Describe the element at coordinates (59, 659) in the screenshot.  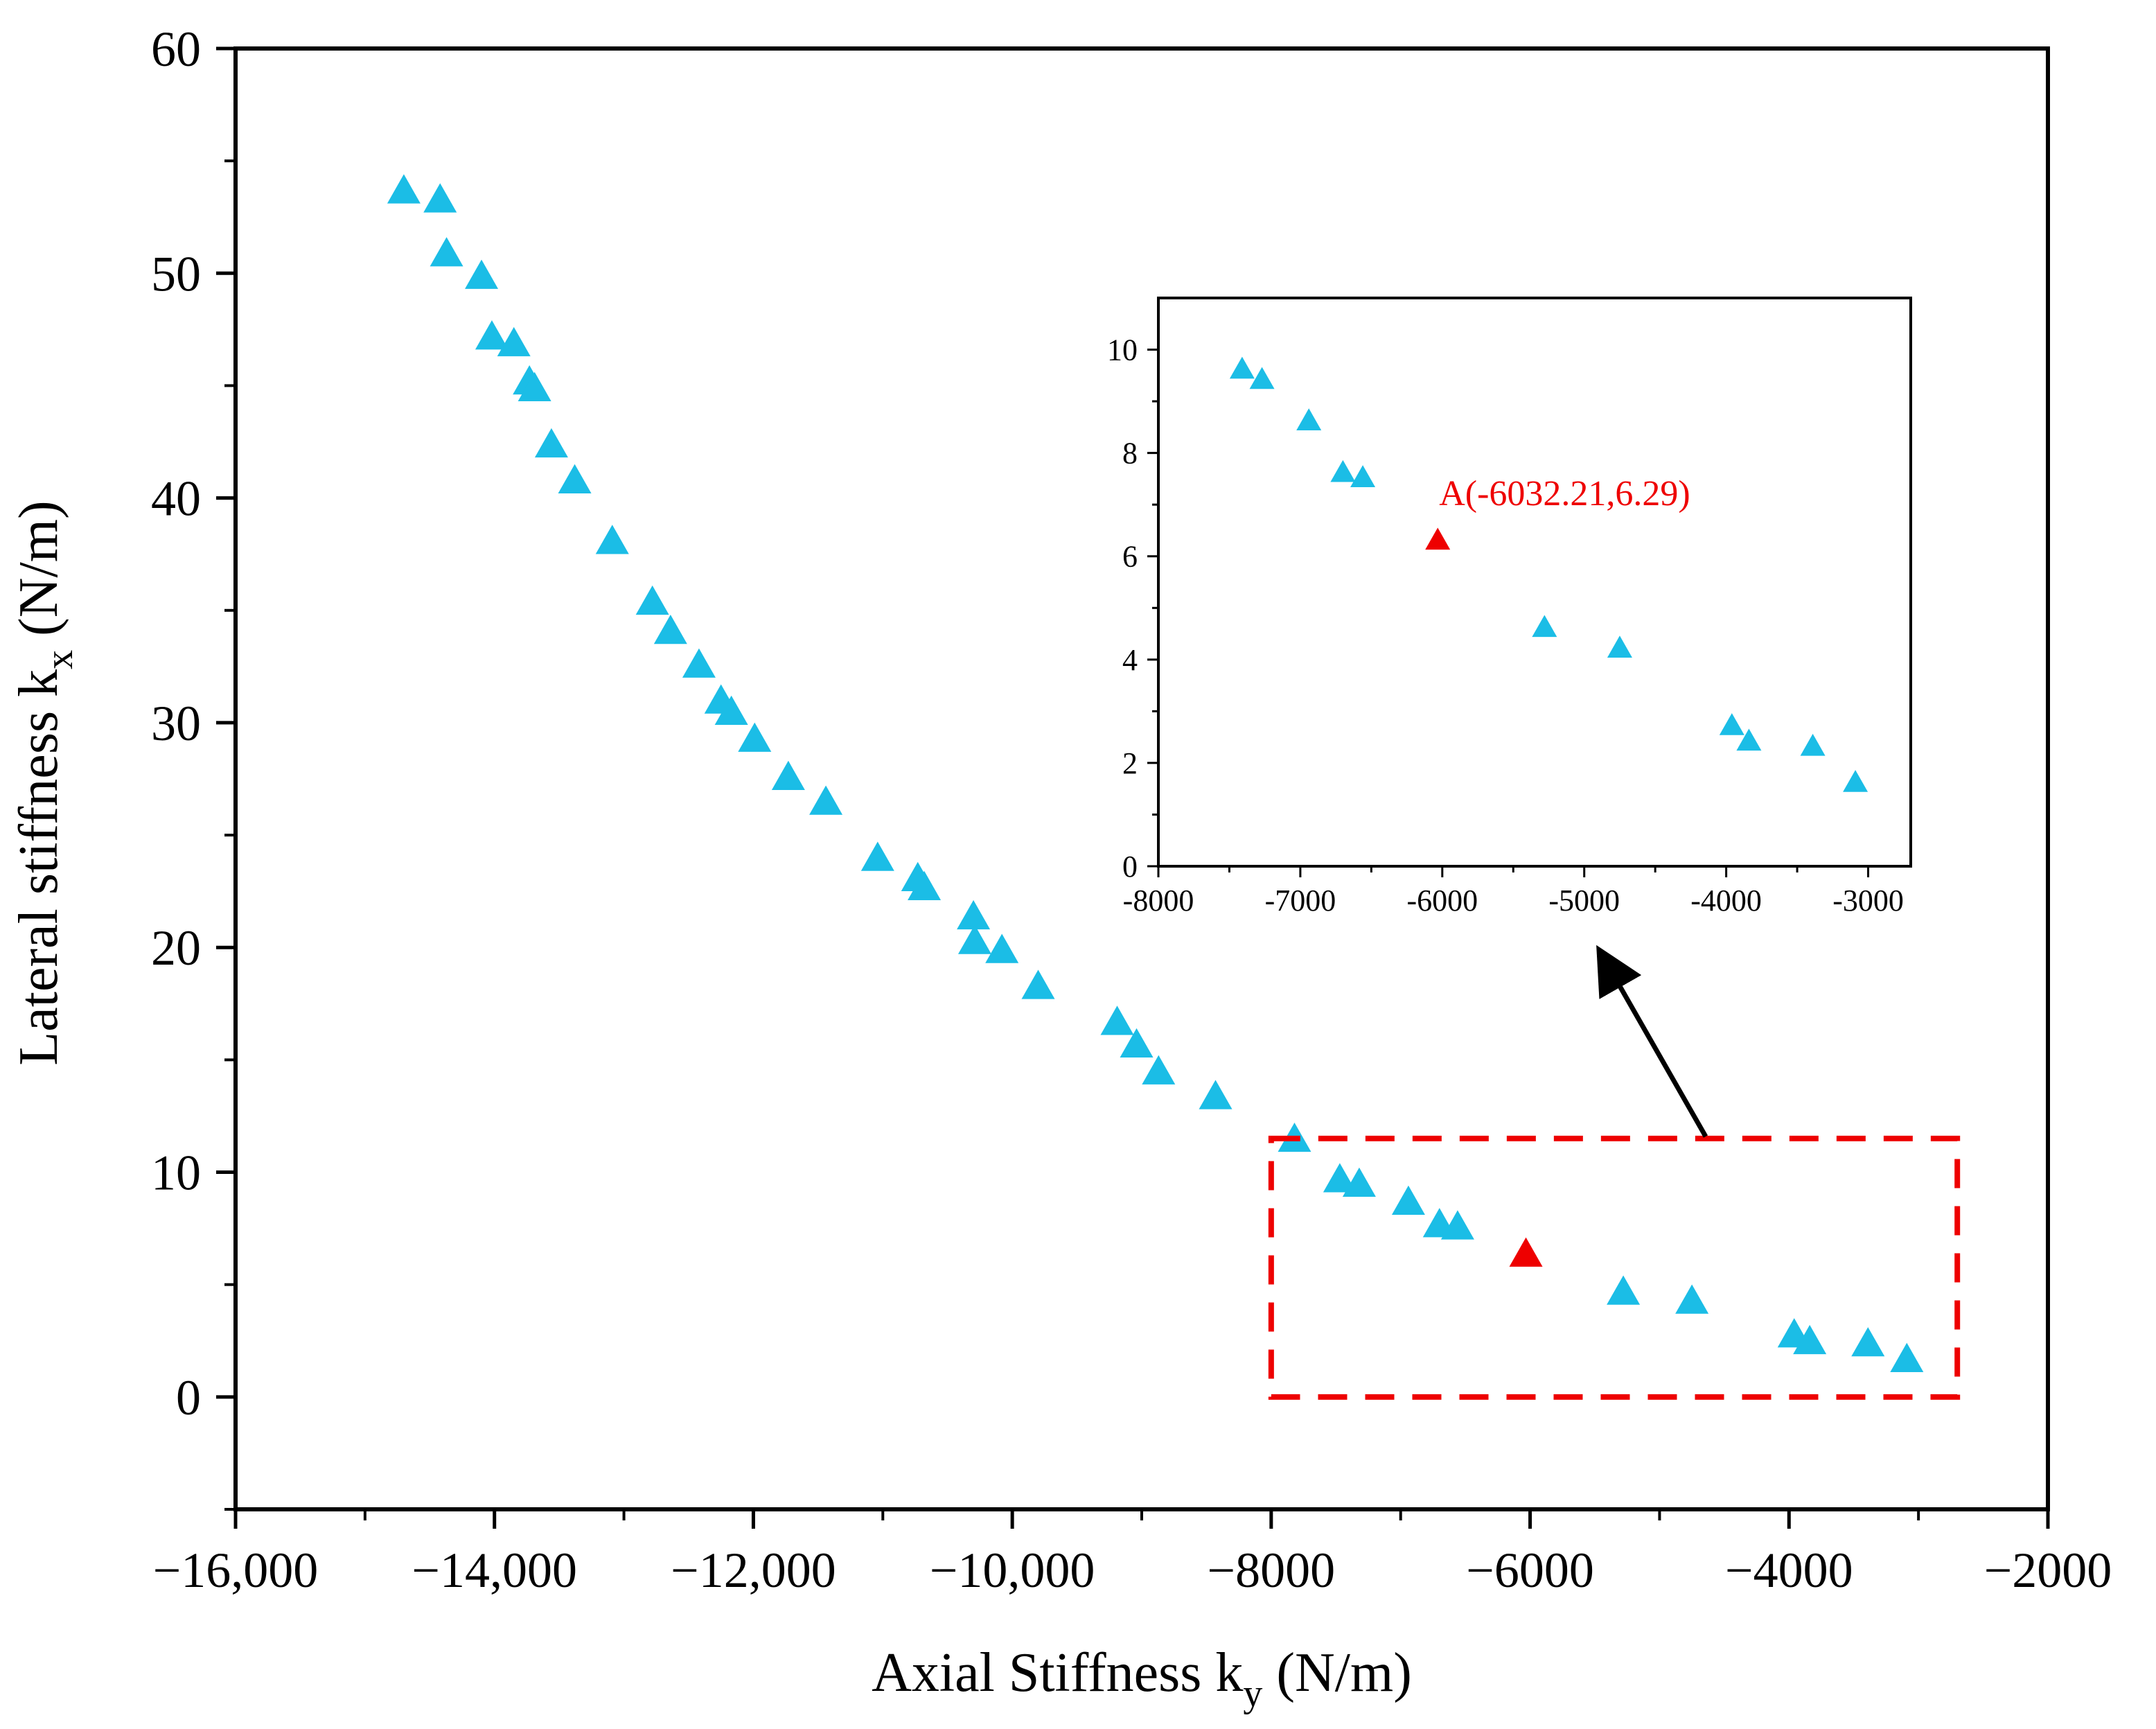
I see `y-axis-title-subscript: x` at that location.